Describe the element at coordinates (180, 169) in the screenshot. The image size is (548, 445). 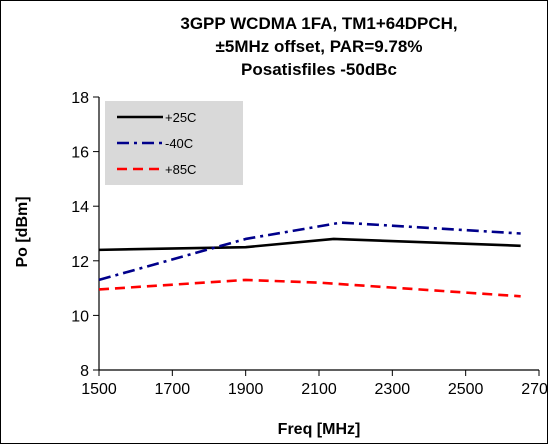
I see `legend-label: +85C` at that location.